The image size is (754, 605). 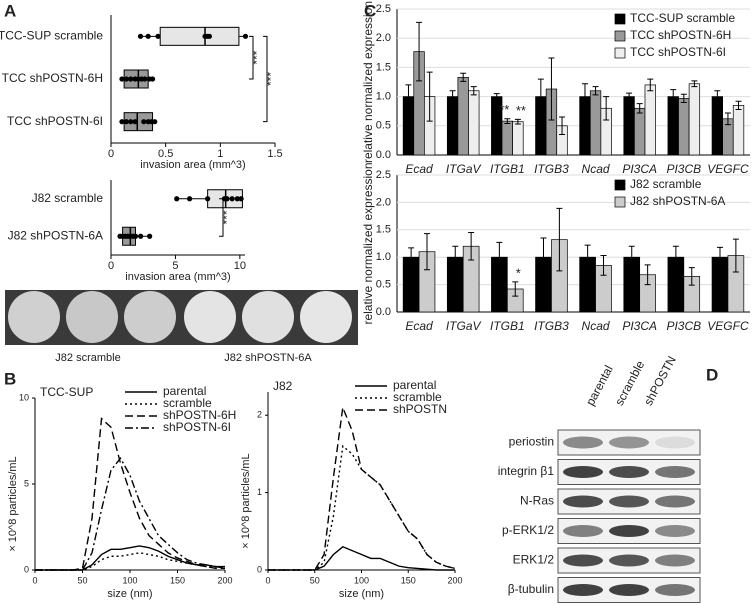 What do you see at coordinates (677, 201) in the screenshot?
I see `legend-label: J82 shPOSTN-6A` at bounding box center [677, 201].